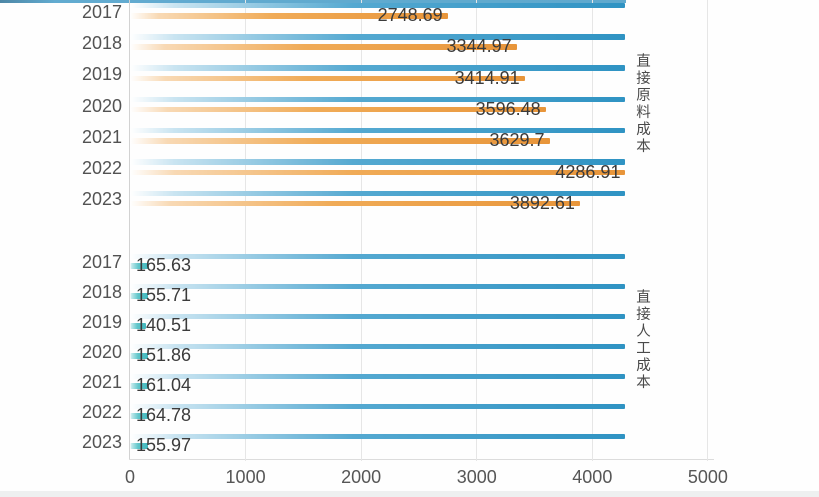 The width and height of the screenshot is (819, 497). Describe the element at coordinates (642, 104) in the screenshot. I see `group-label-raw-material-cost: 直接原料成本` at that location.